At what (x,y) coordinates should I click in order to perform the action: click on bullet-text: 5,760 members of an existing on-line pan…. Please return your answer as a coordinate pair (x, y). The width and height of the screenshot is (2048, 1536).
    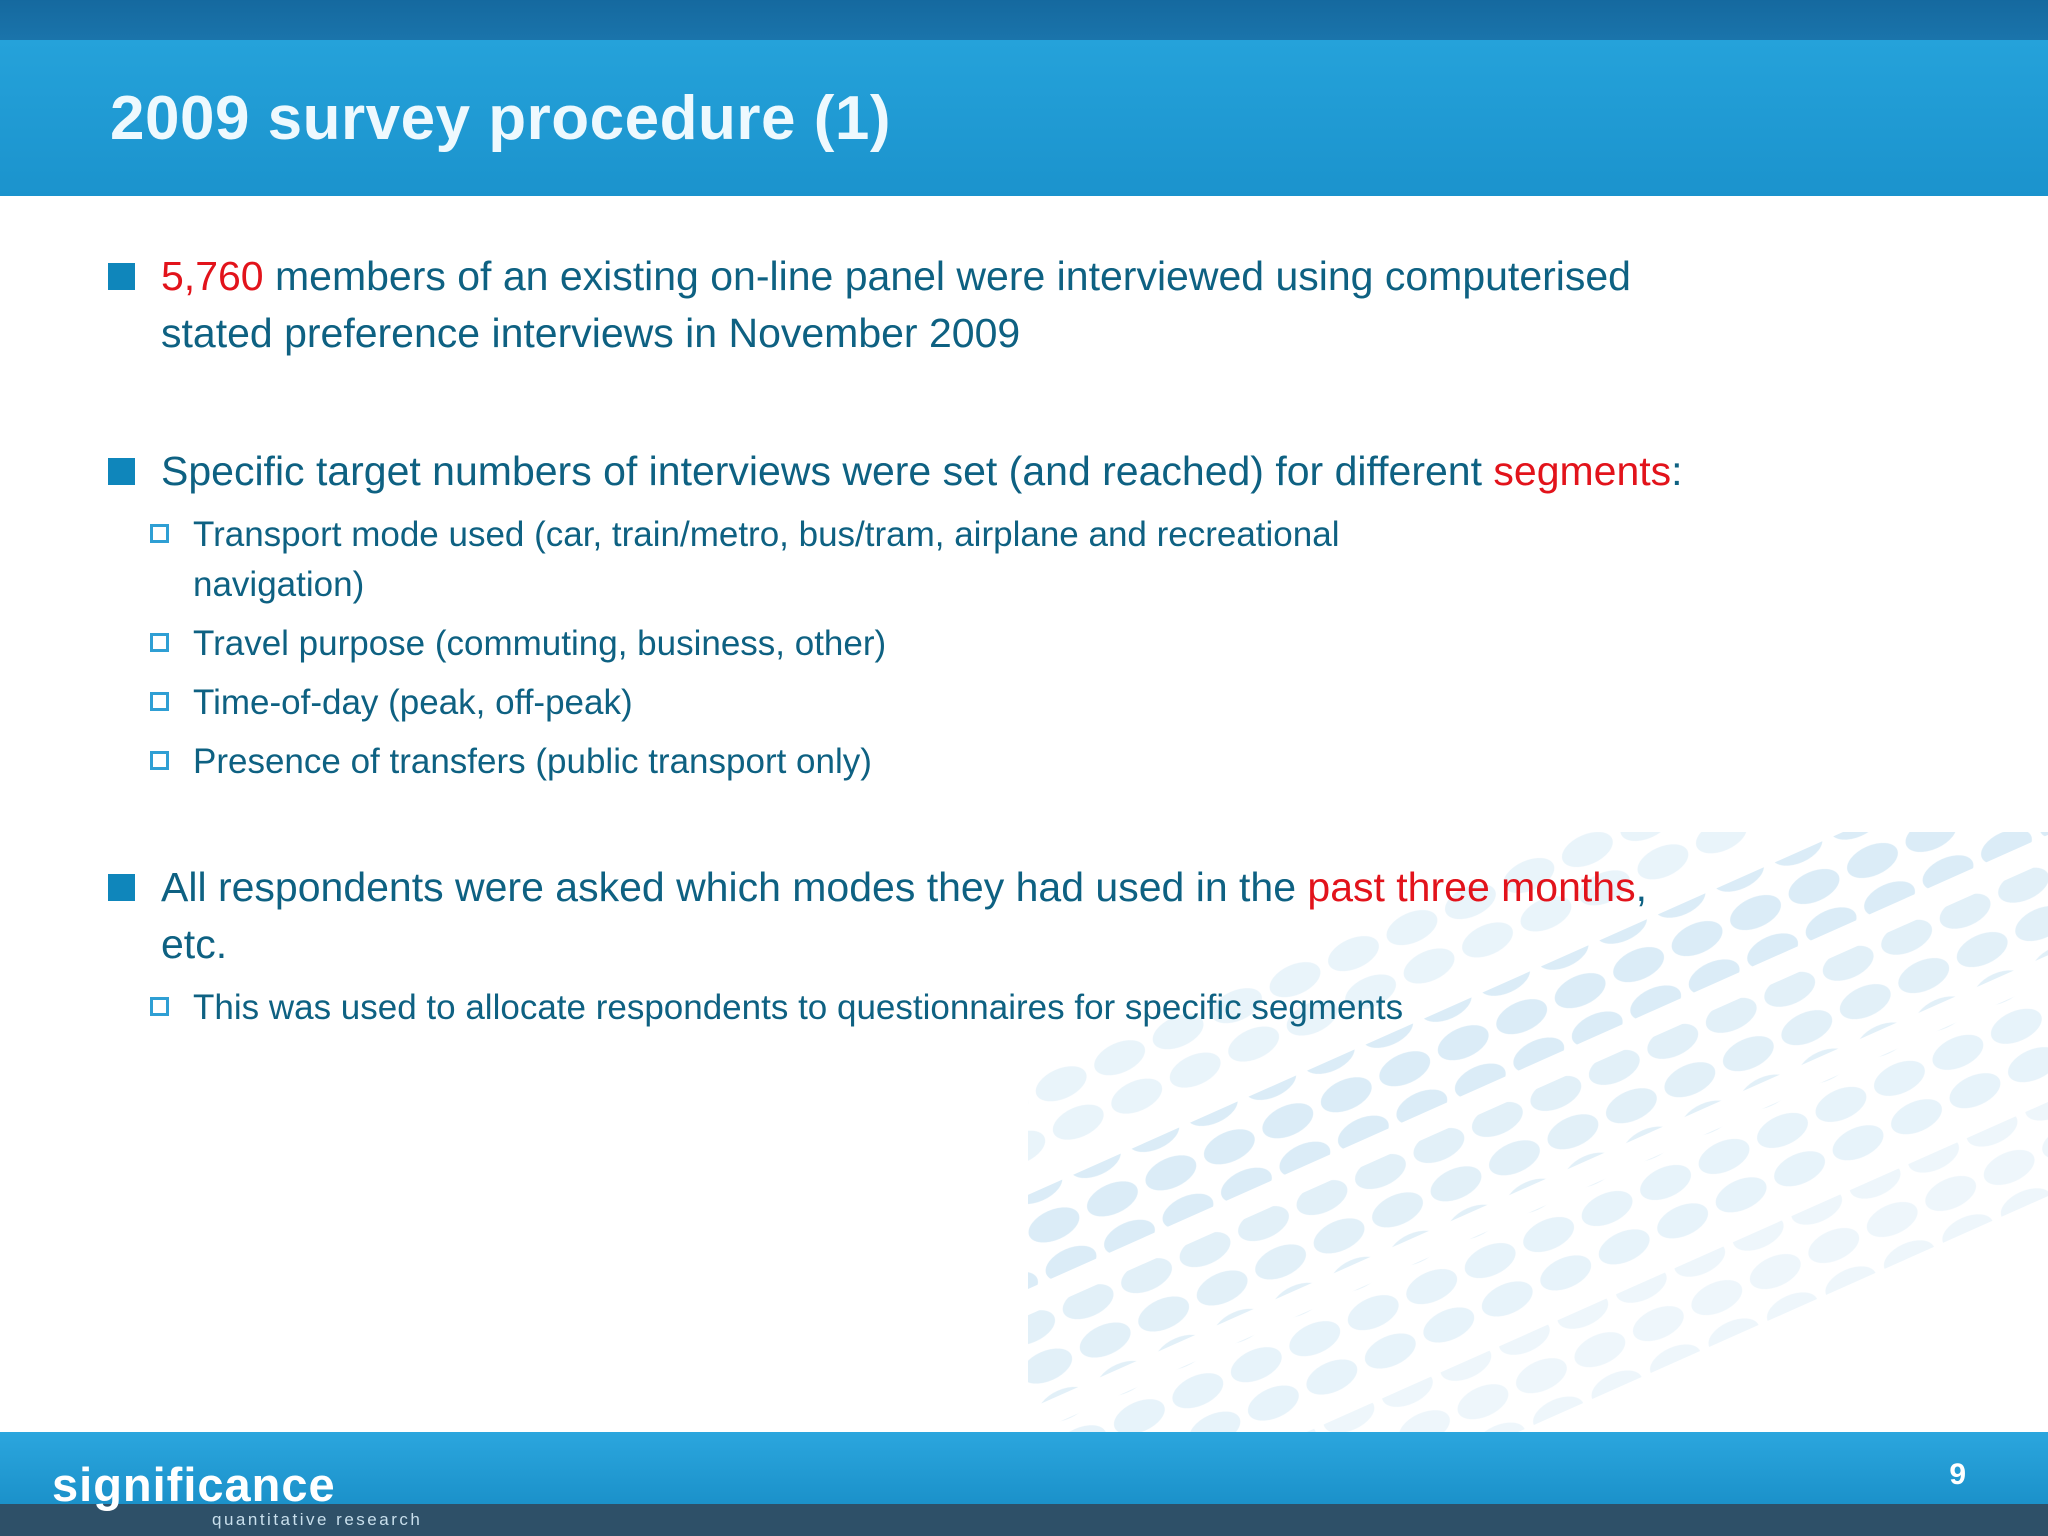
    Looking at the image, I should click on (941, 304).